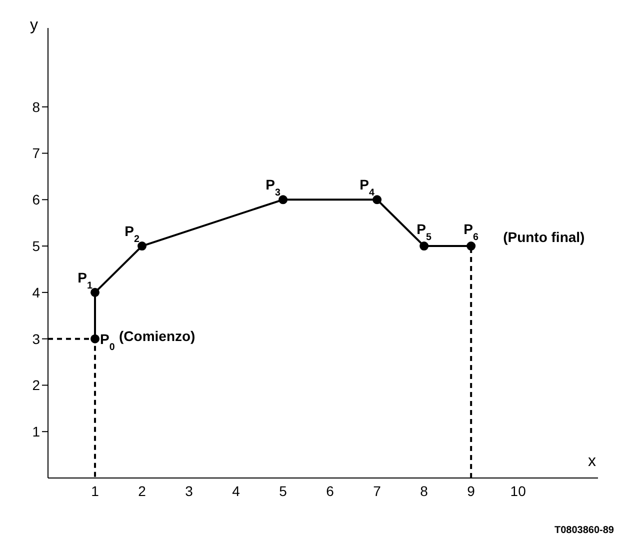 Image resolution: width=627 pixels, height=554 pixels. I want to click on annotation: P$_{2}$, so click(132, 234).